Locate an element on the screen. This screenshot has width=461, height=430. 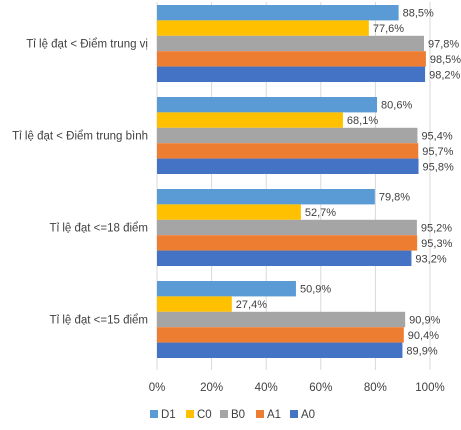
data-label: 95,2% is located at coordinates (436, 229).